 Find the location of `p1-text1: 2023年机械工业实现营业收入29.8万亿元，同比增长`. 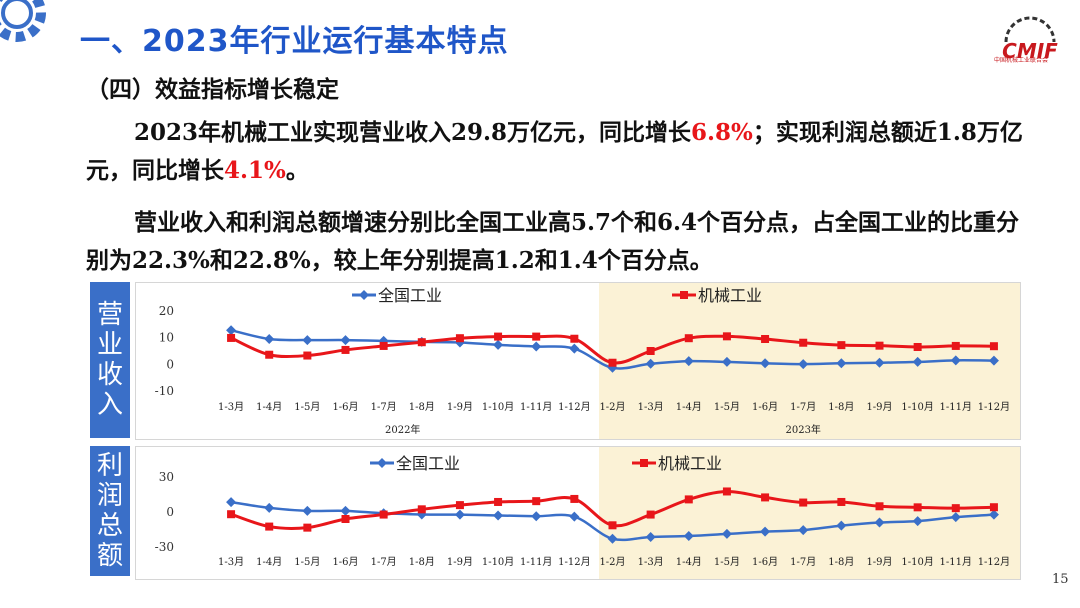

p1-text1: 2023年机械工业实现营业收入29.8万亿元，同比增长 is located at coordinates (413, 132).